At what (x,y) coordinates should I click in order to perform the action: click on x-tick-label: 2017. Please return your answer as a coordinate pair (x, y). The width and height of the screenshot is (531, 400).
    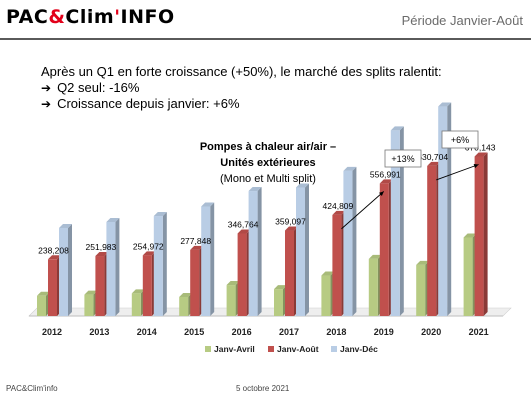
    Looking at the image, I should click on (289, 332).